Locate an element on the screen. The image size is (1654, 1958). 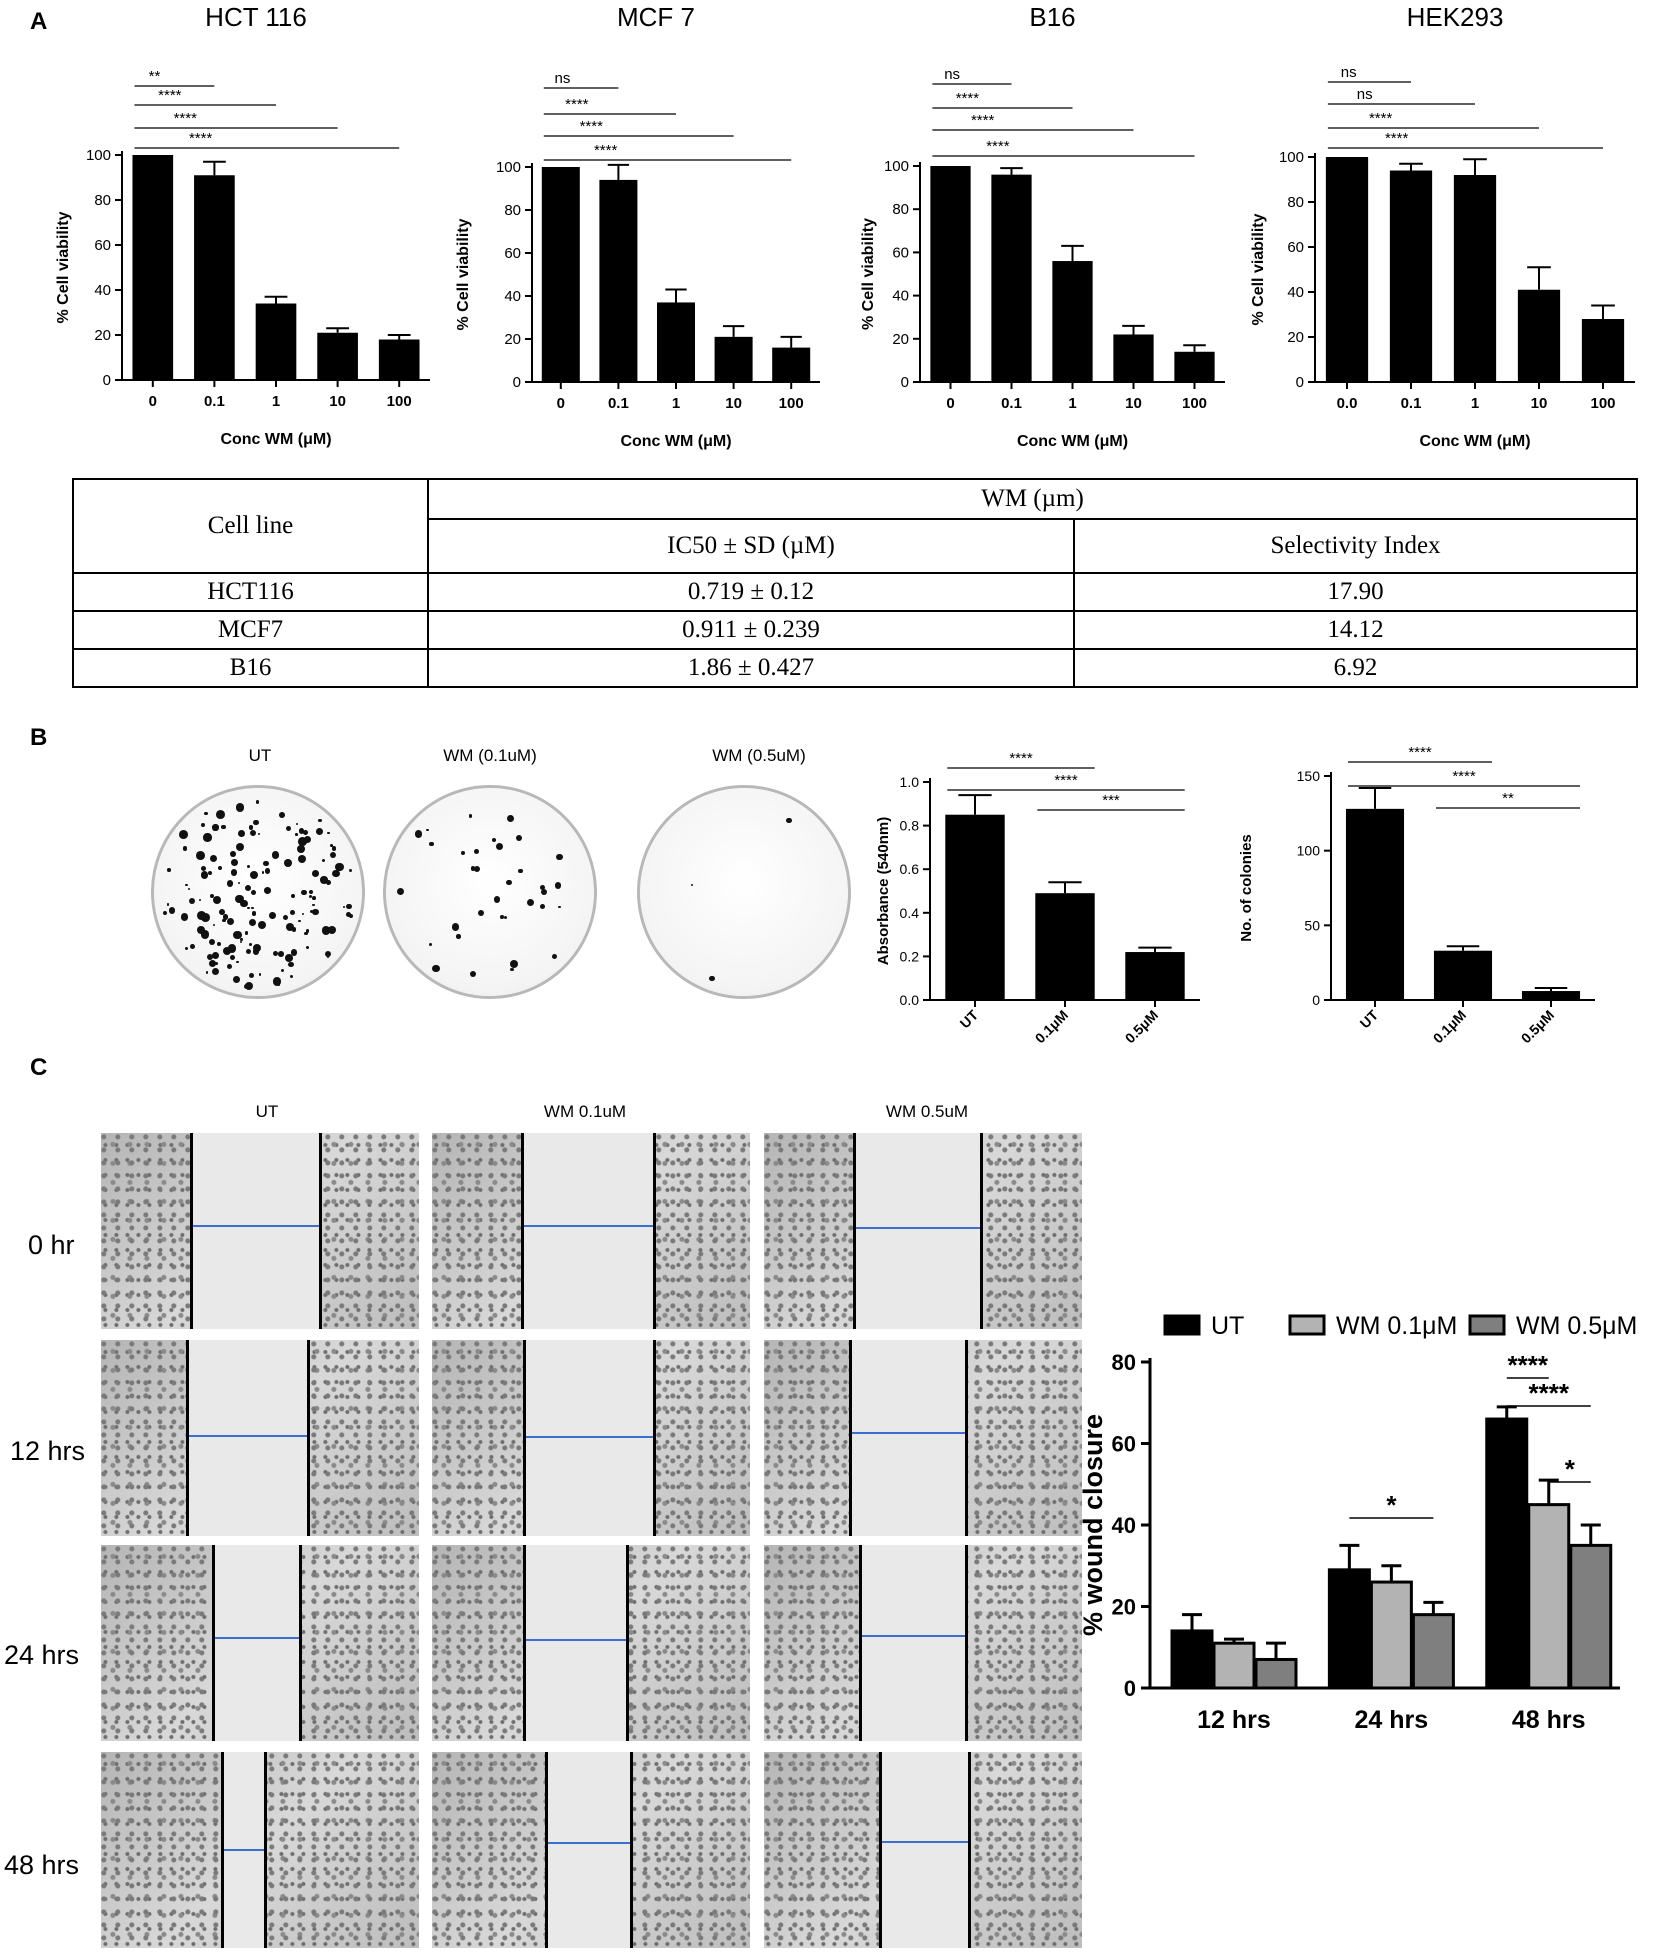
header-cell-line: Cell line is located at coordinates (250, 526).